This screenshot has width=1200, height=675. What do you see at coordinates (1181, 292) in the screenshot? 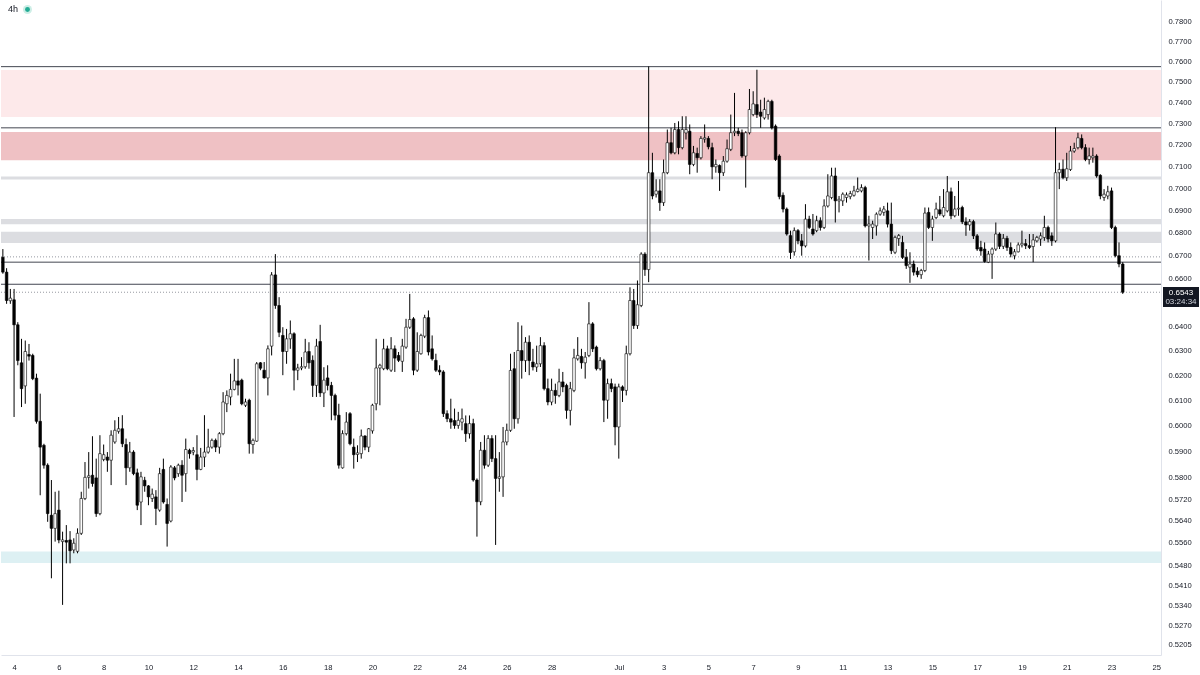
I see `ref-line-label: 0.6543` at bounding box center [1181, 292].